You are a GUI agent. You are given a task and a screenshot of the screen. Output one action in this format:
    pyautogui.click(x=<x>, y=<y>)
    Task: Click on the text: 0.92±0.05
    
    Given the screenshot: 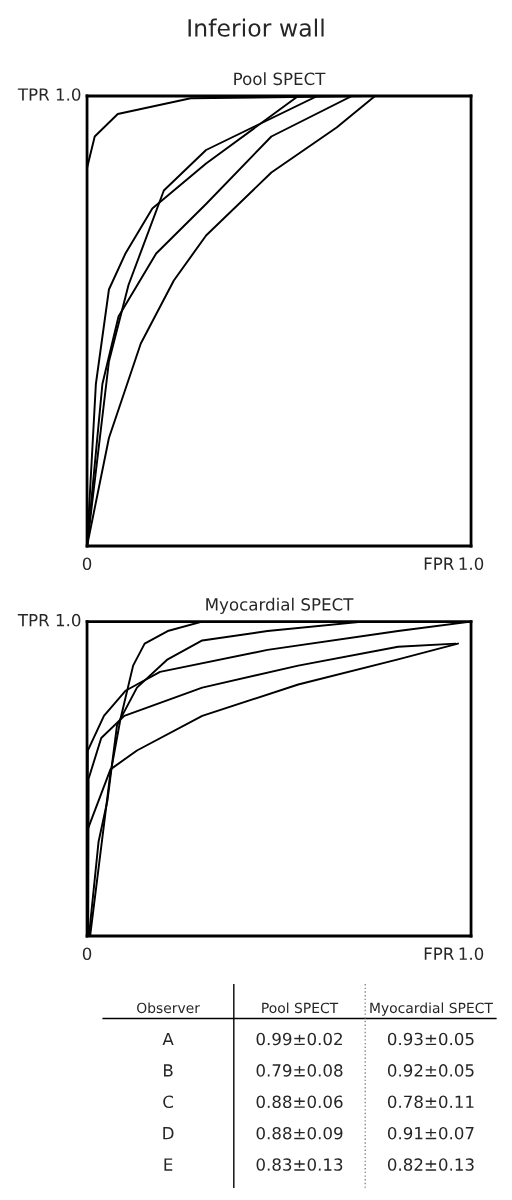 What is the action you would take?
    pyautogui.click(x=430, y=1070)
    